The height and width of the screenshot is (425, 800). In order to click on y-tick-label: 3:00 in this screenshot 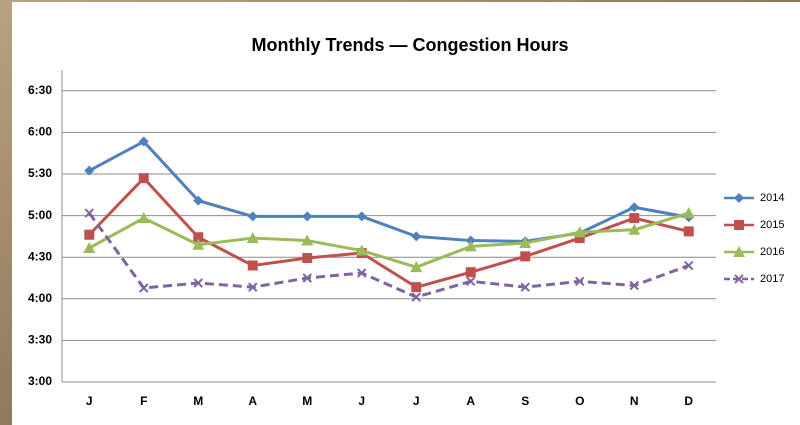, I will do `click(40, 381)`.